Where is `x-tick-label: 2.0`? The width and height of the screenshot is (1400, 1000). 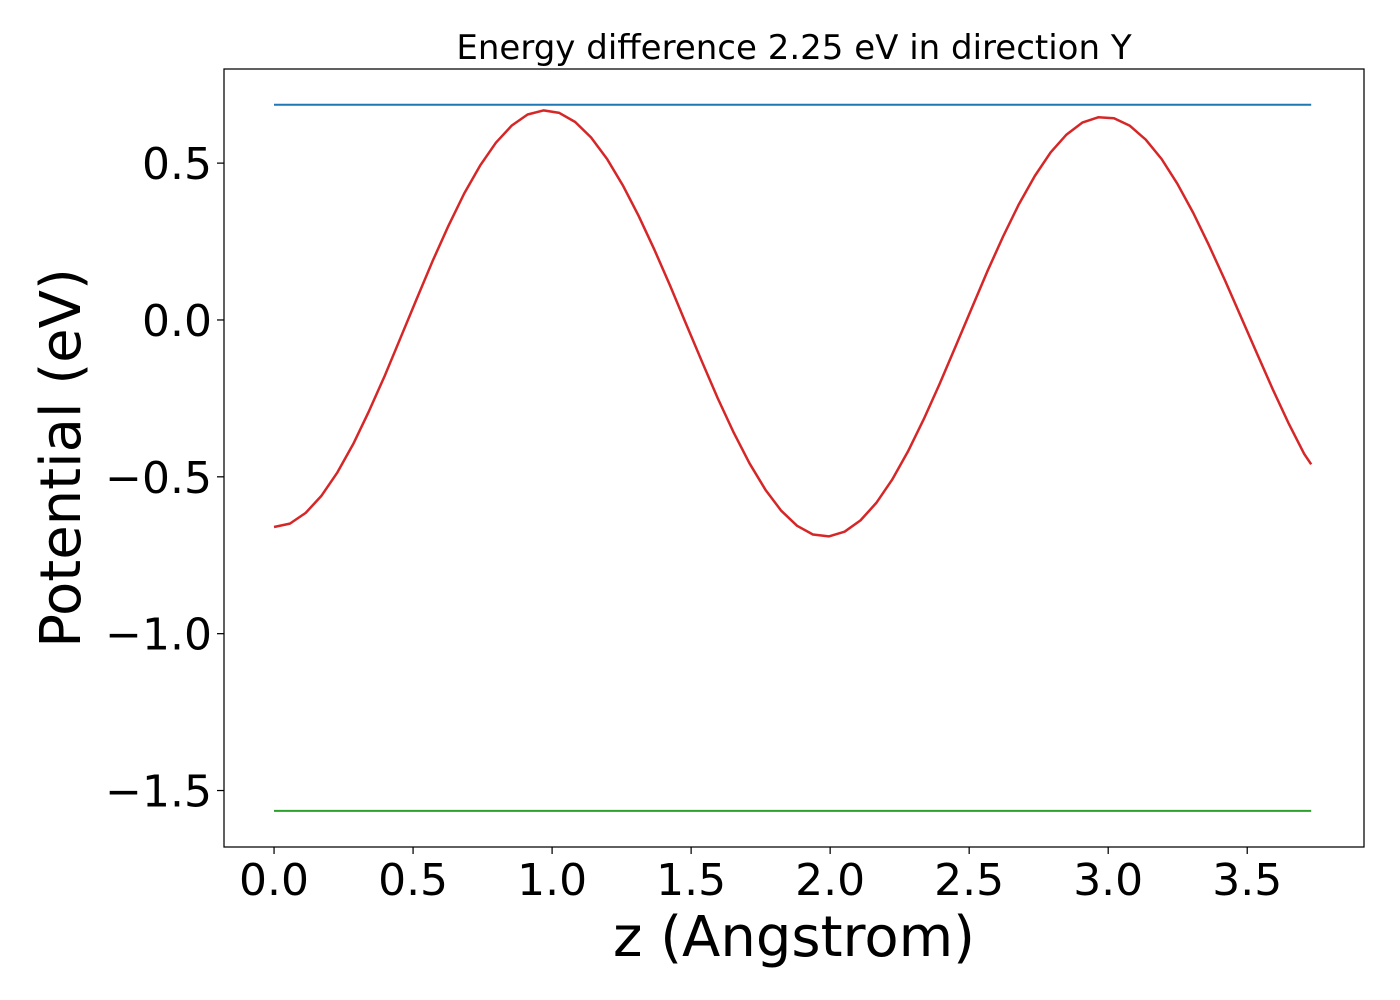 x-tick-label: 2.0 is located at coordinates (830, 880).